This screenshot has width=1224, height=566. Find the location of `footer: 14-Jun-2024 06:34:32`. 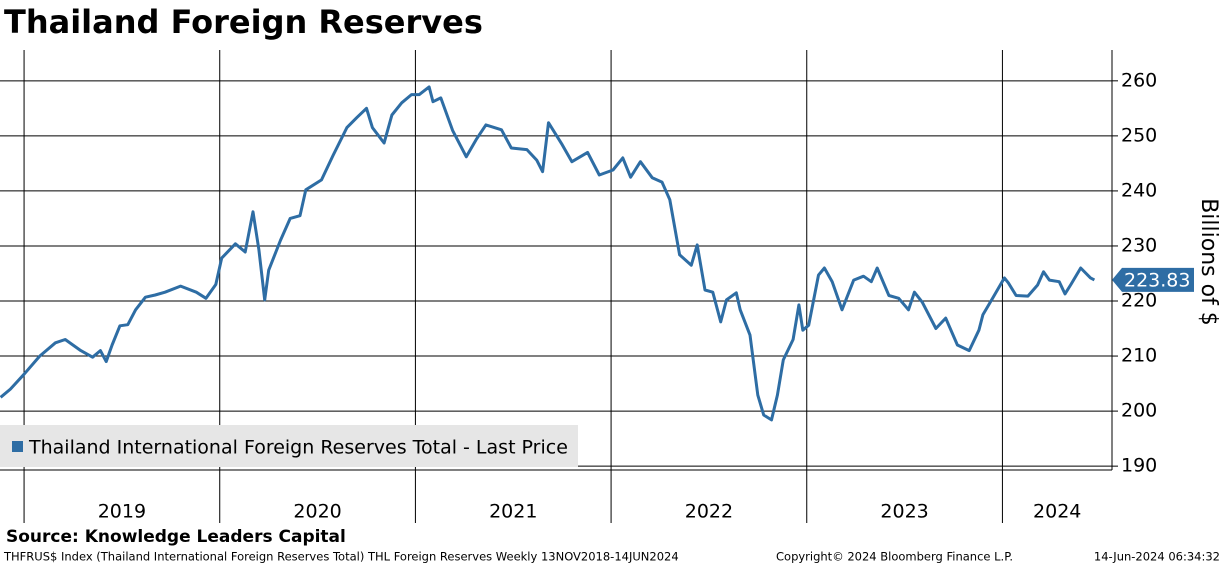

footer: 14-Jun-2024 06:34:32 is located at coordinates (1157, 557).